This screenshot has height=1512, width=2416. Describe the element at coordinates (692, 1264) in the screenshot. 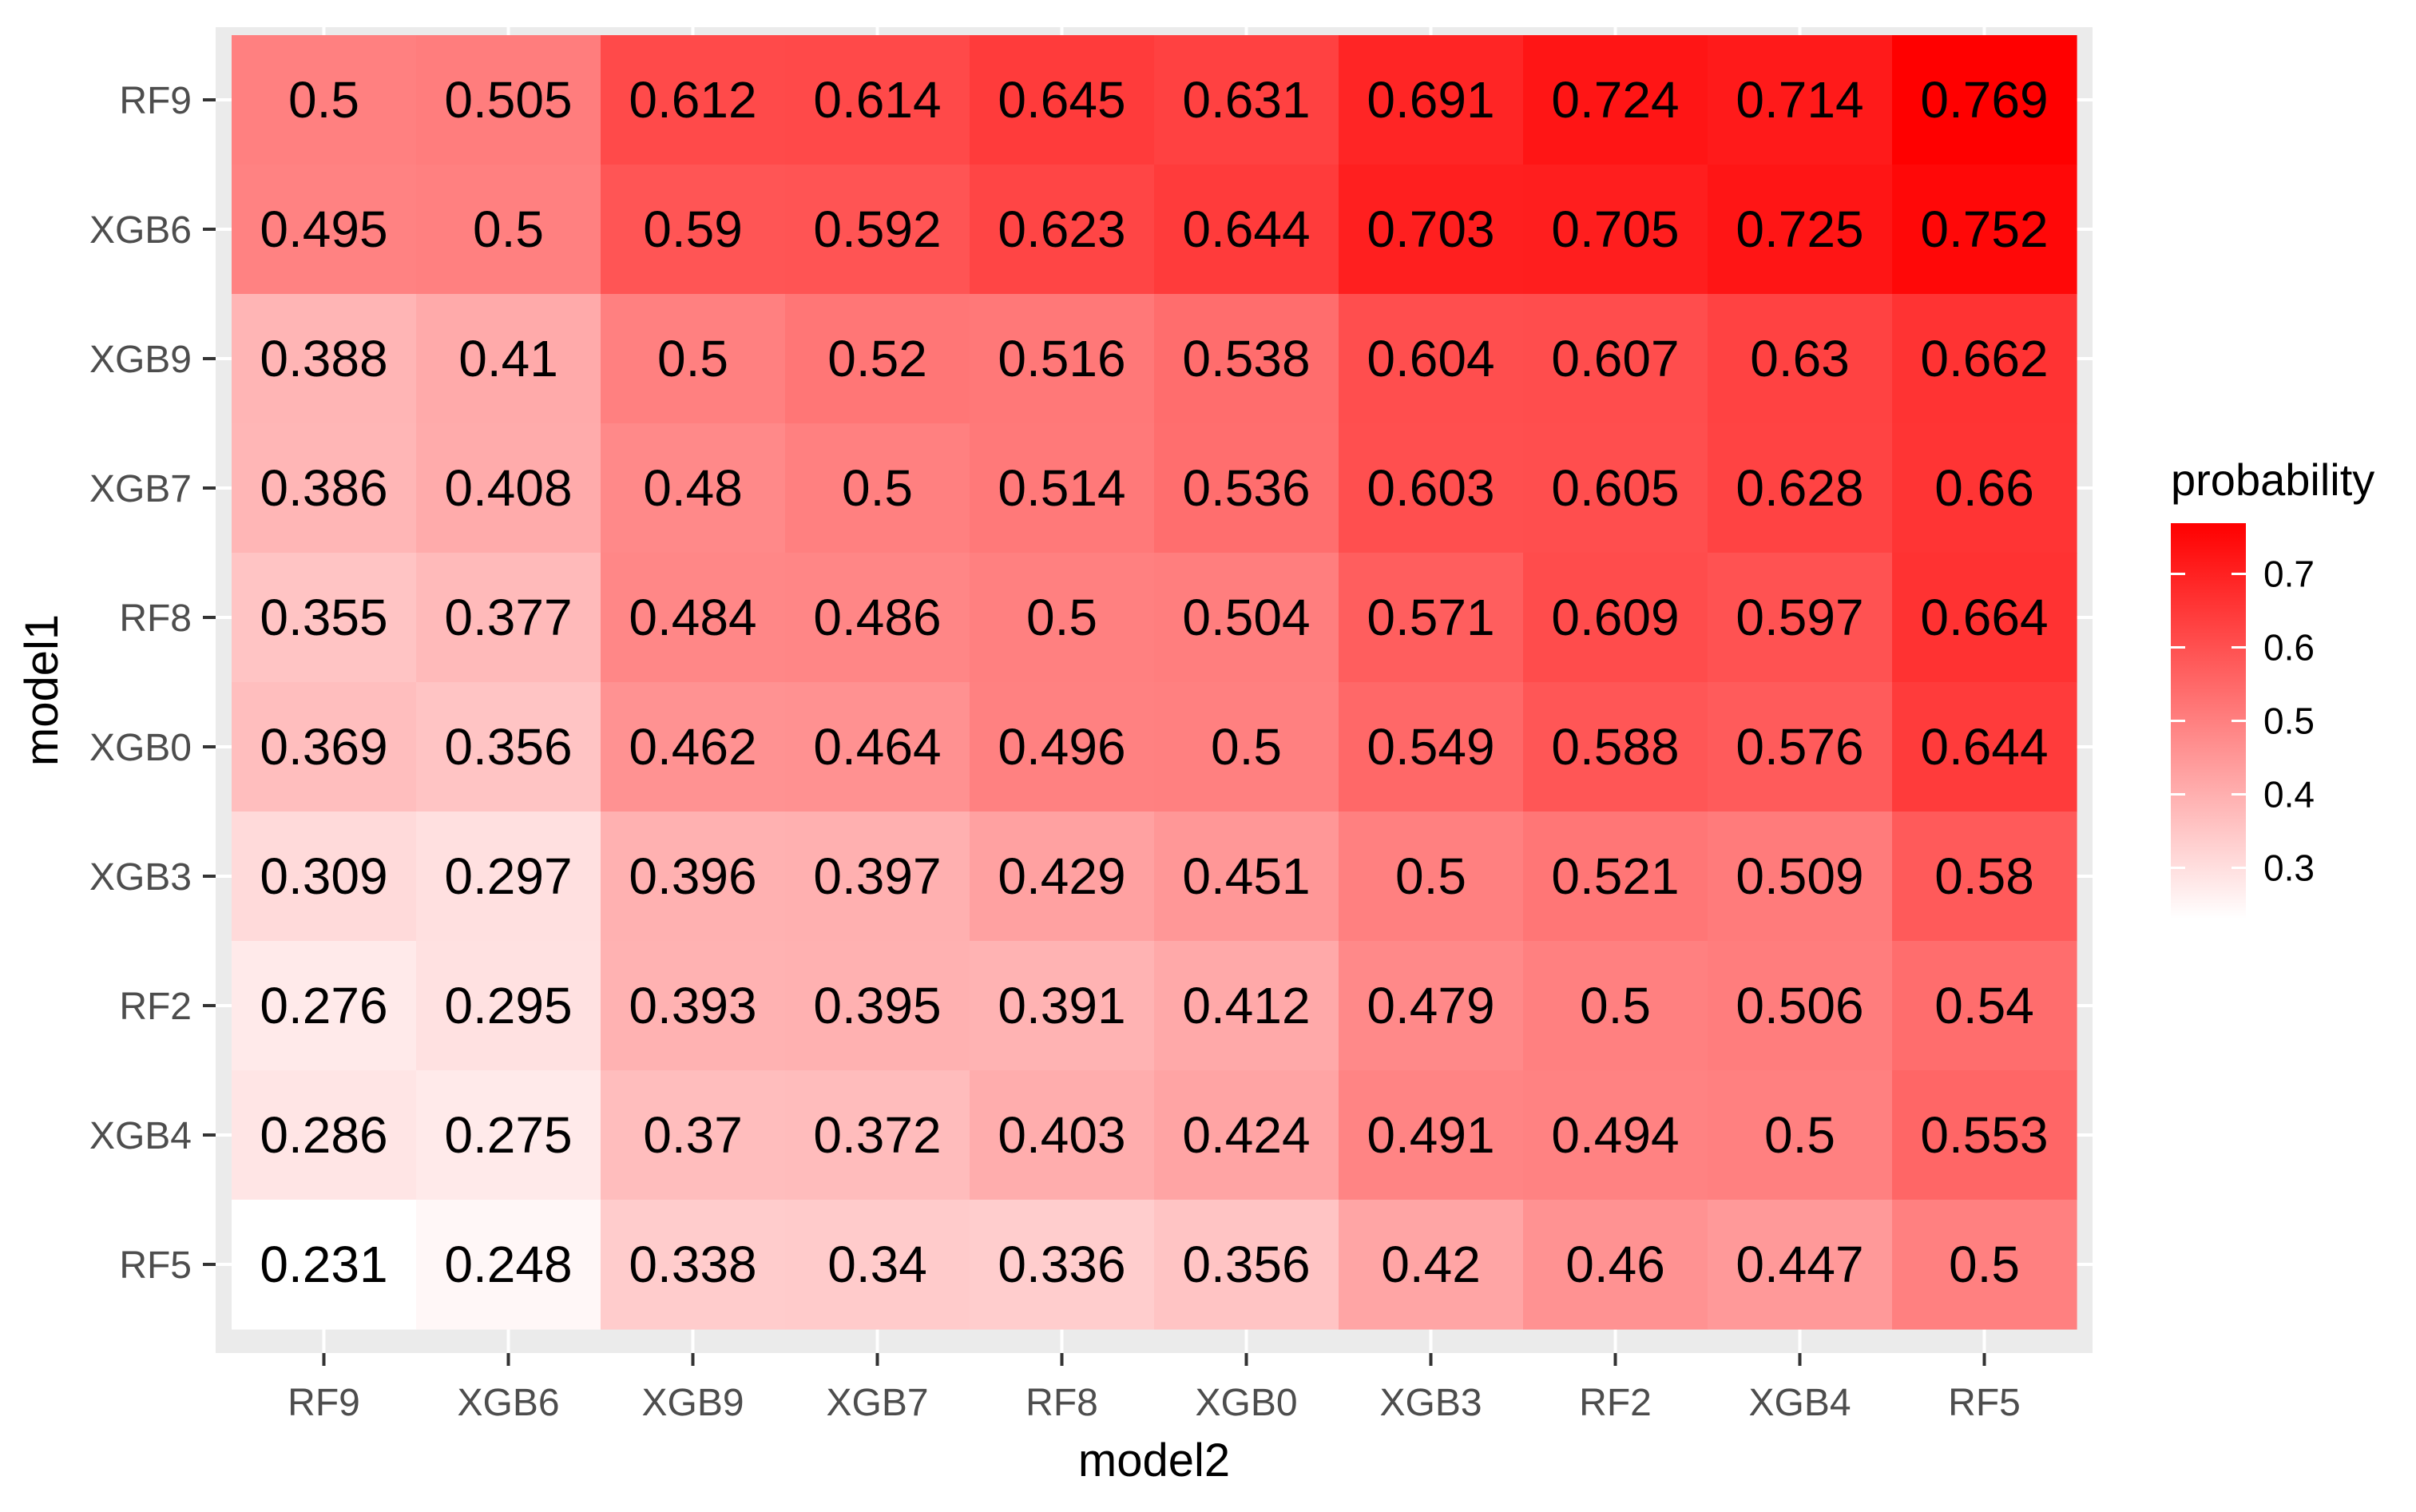

I see `cell-value-label: 0.338` at that location.